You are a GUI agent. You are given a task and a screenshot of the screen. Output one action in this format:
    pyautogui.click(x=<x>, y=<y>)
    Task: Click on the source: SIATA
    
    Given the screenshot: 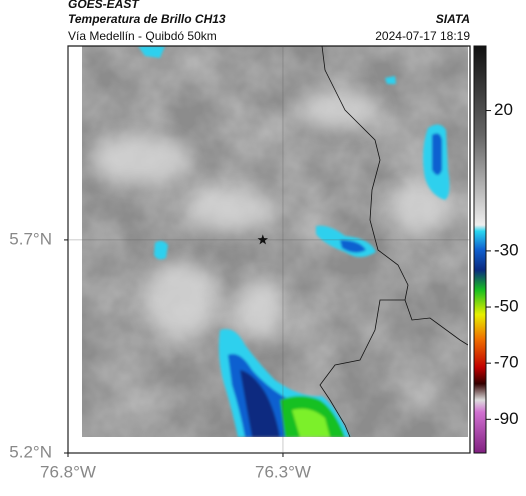 What is the action you would take?
    pyautogui.click(x=453, y=19)
    